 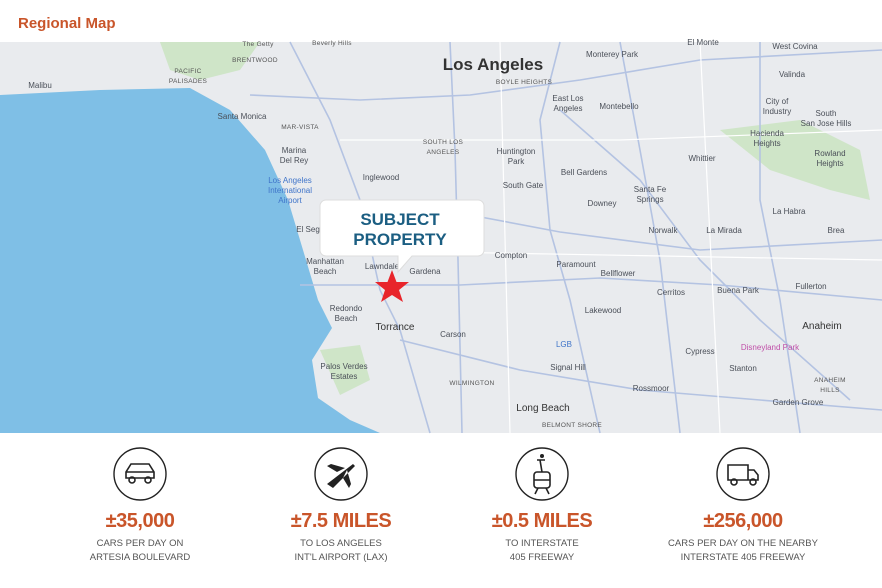 I want to click on title: Regional Map, so click(x=67, y=23).